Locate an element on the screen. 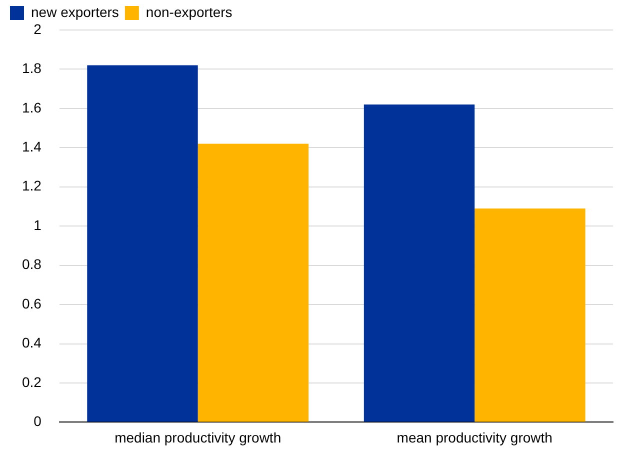 Image resolution: width=617 pixels, height=457 pixels. legend-label: new exporters is located at coordinates (75, 12).